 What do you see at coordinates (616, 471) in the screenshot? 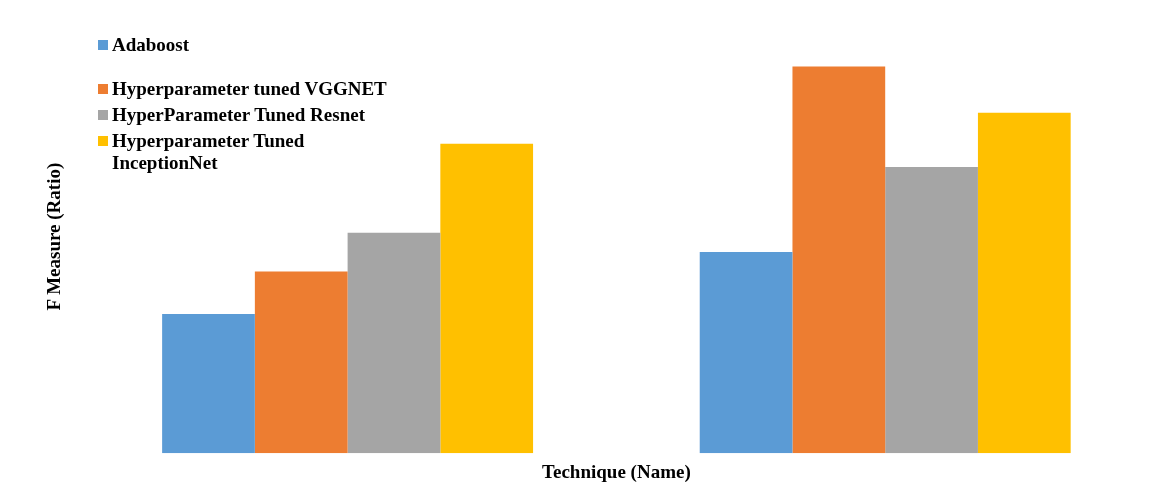
I see `x-axis-title: Technique (Name)` at bounding box center [616, 471].